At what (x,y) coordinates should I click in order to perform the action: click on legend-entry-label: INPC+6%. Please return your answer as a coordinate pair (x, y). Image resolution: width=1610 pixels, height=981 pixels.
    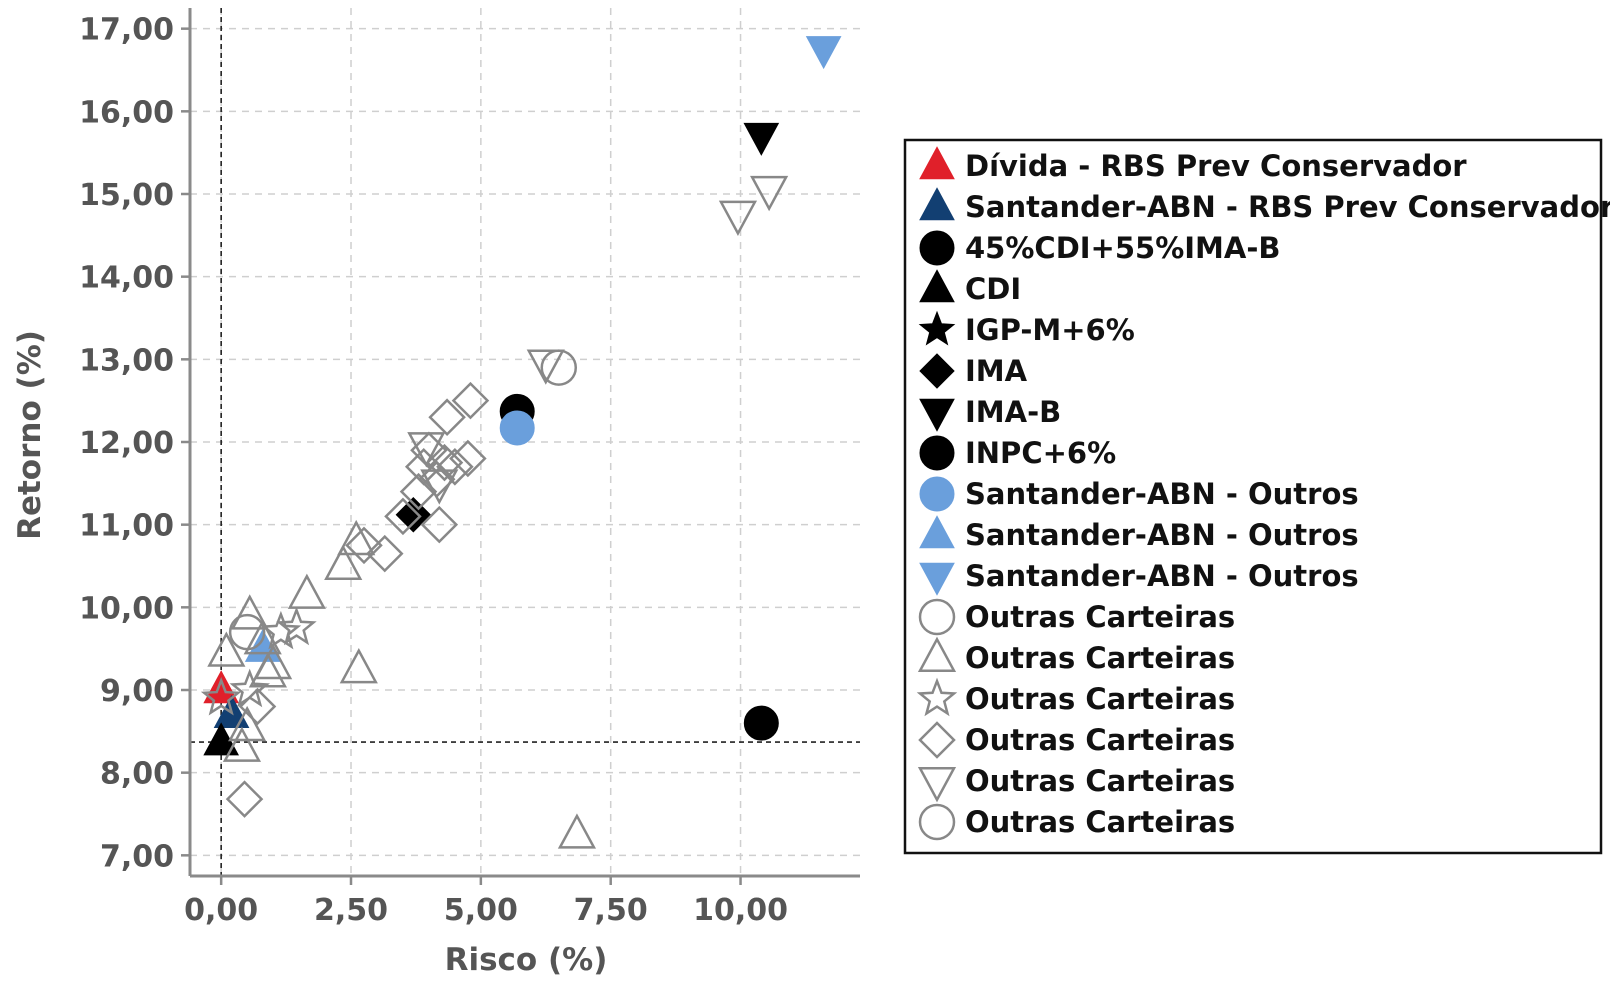
    Looking at the image, I should click on (1040, 453).